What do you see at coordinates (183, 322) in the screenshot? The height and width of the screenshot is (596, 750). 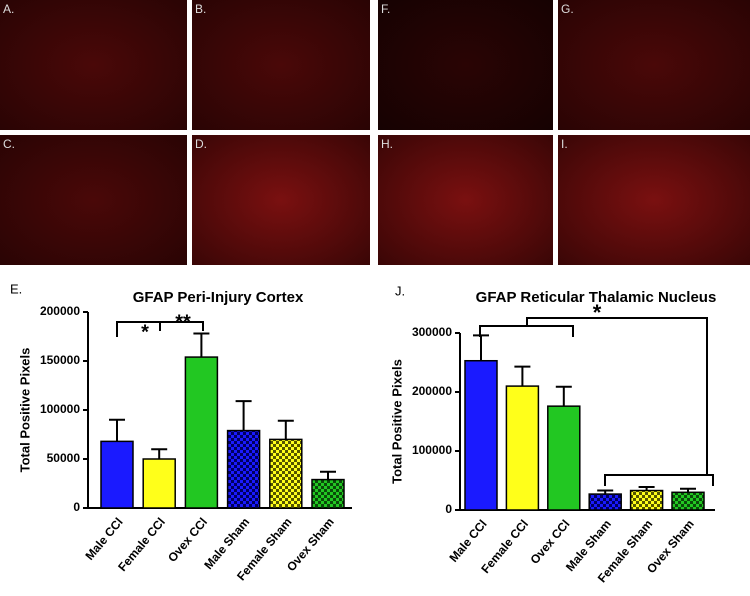 I see `significance: **` at bounding box center [183, 322].